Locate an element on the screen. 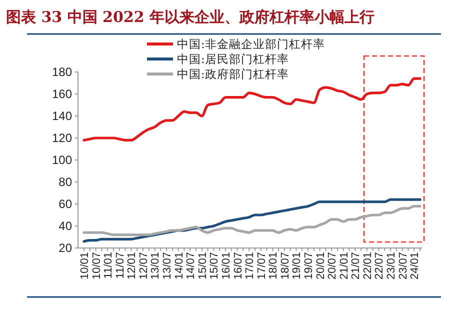  x-tick-label: 16/07 is located at coordinates (238, 266).